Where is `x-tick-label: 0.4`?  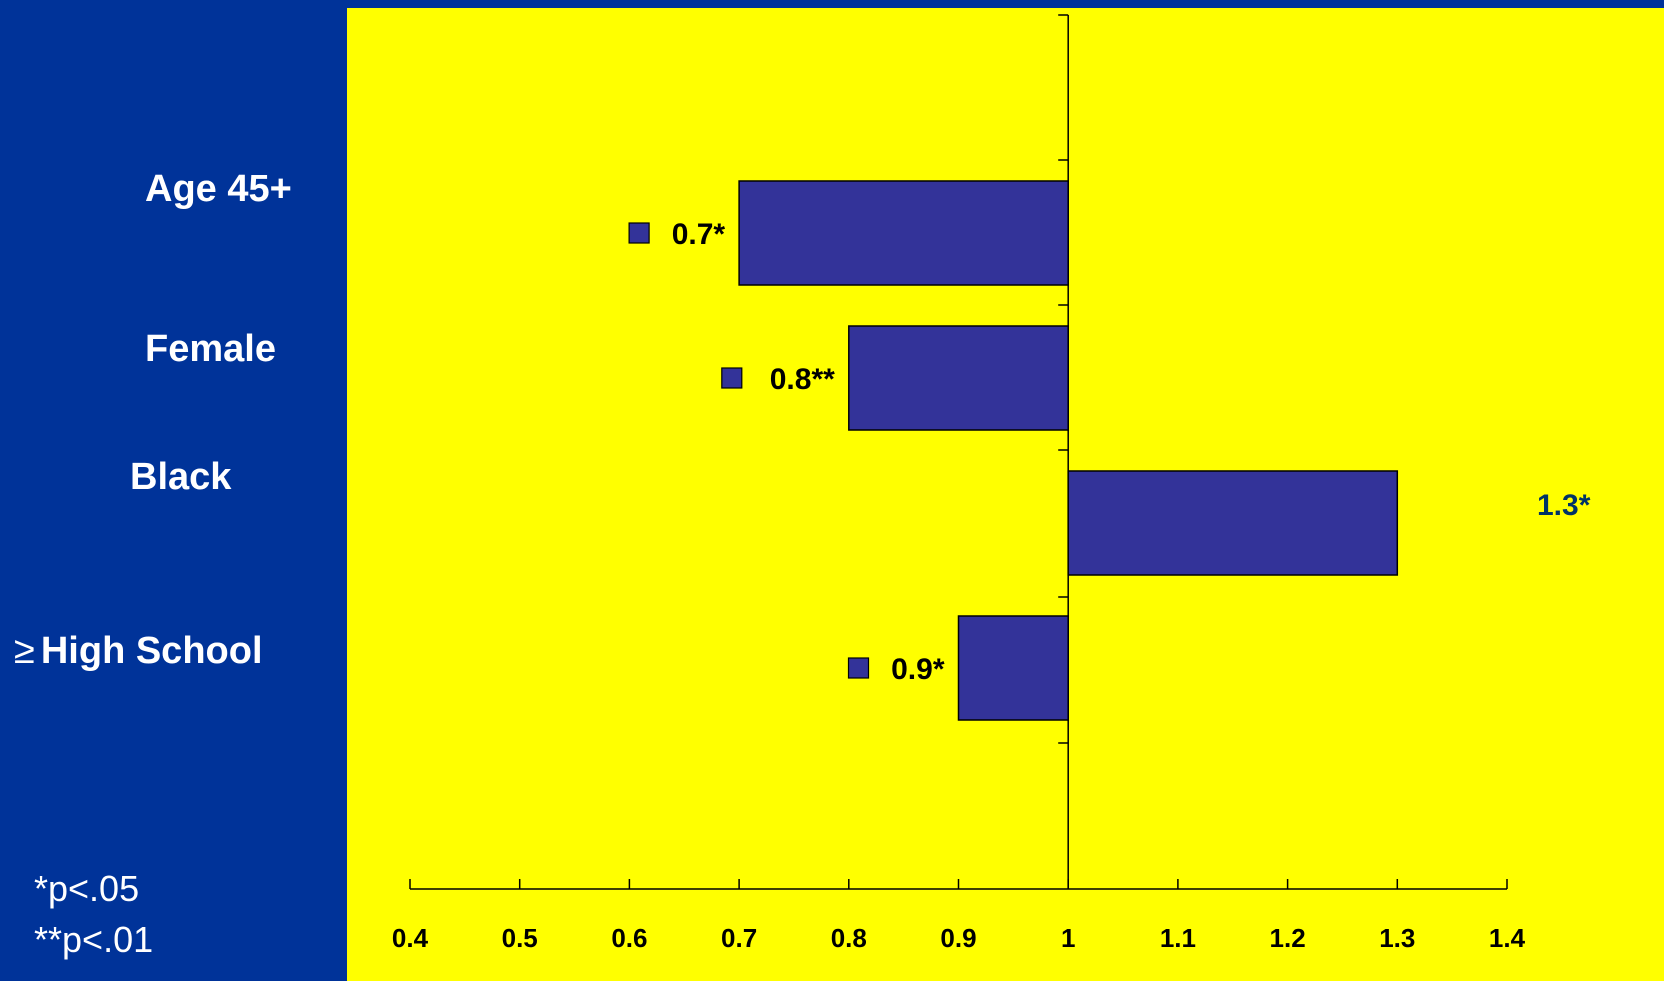
x-tick-label: 0.4 is located at coordinates (410, 938).